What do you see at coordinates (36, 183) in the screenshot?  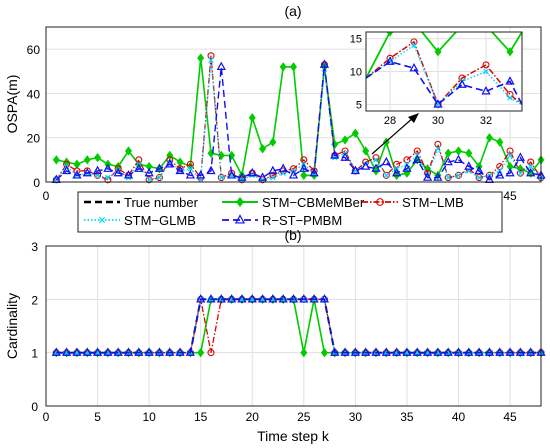 I see `panel-a-ytick-label: 0` at bounding box center [36, 183].